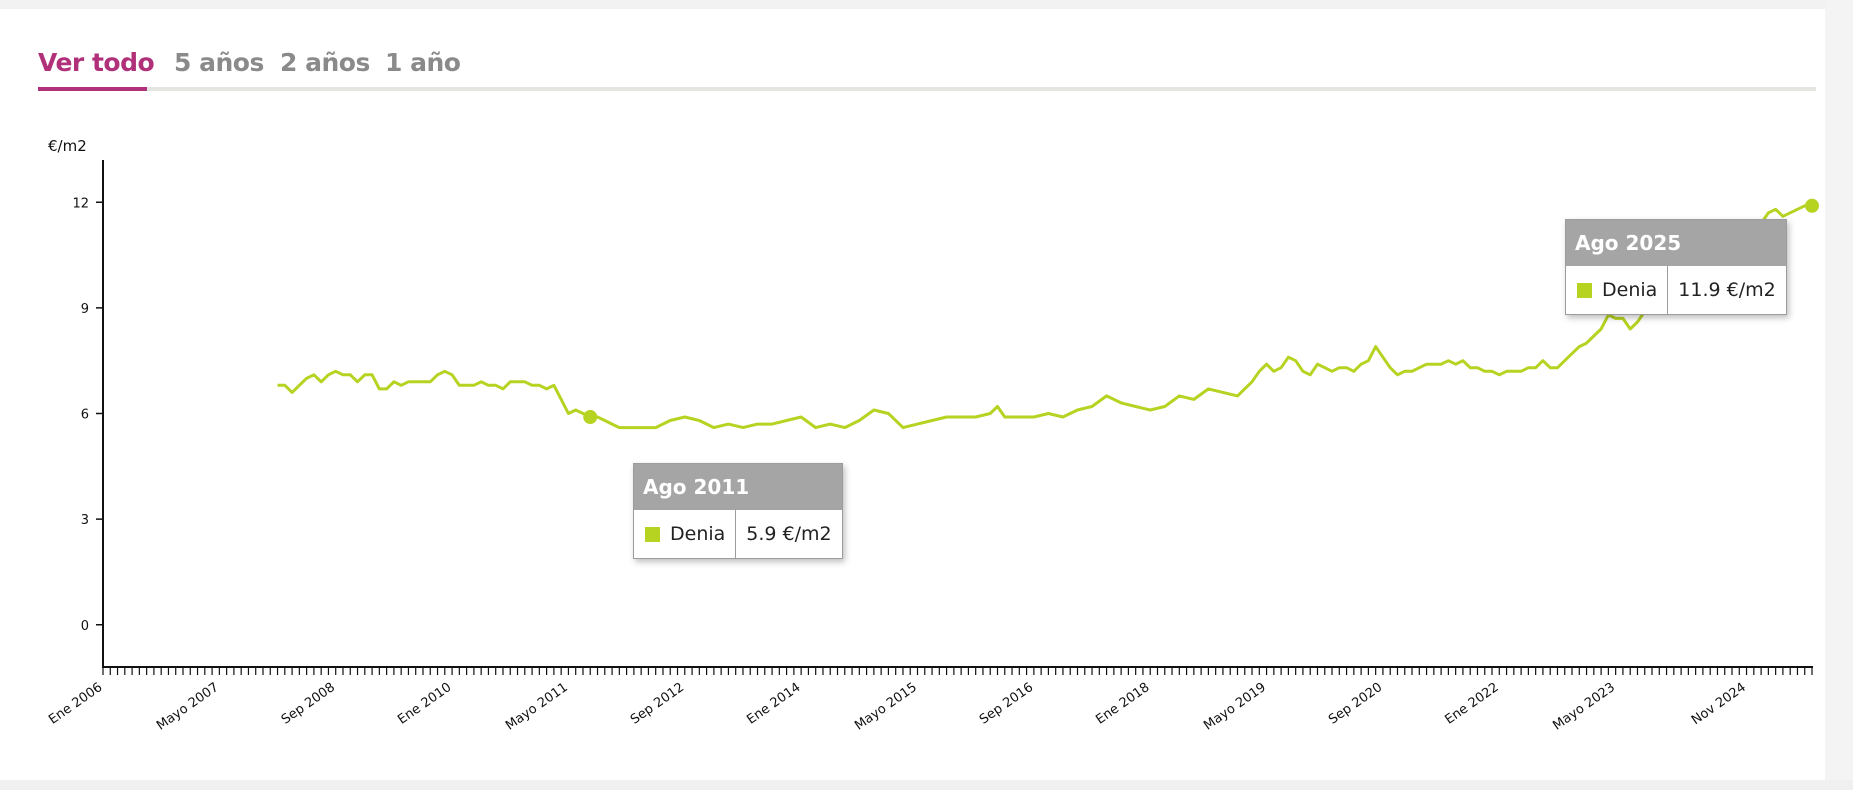 Image resolution: width=1853 pixels, height=790 pixels. I want to click on bottom-border-strip, so click(926, 785).